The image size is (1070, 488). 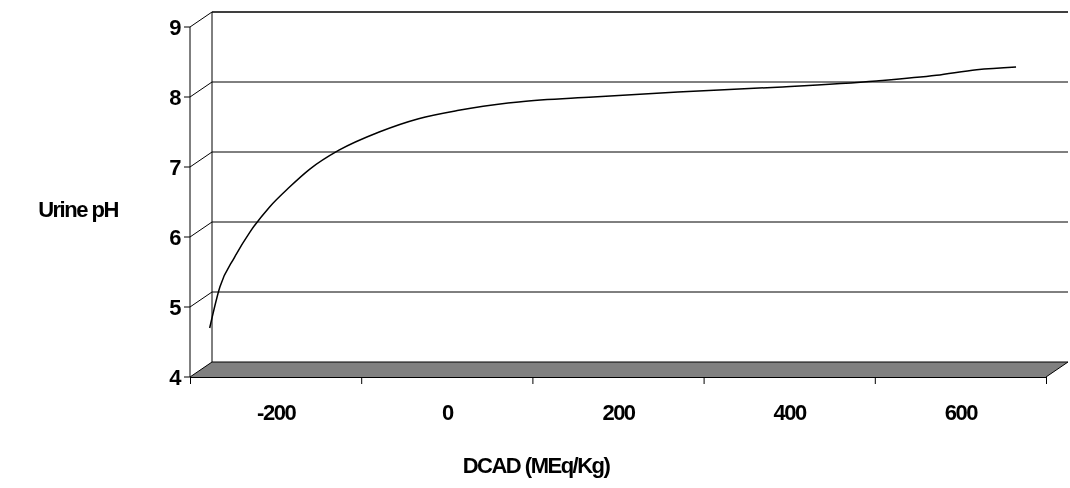 I want to click on x-tick-label: 0, so click(x=447, y=412).